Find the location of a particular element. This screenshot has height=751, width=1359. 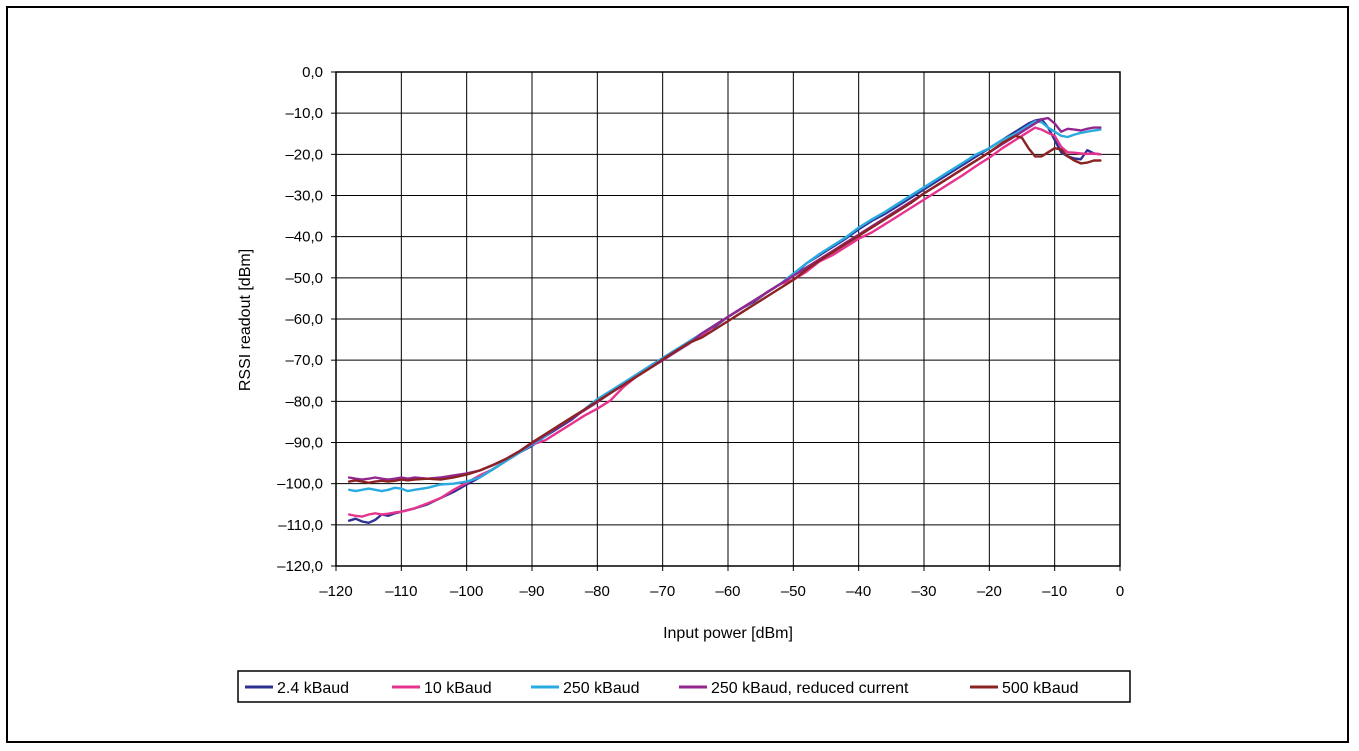

x-tick-label: –110 is located at coordinates (401, 591).